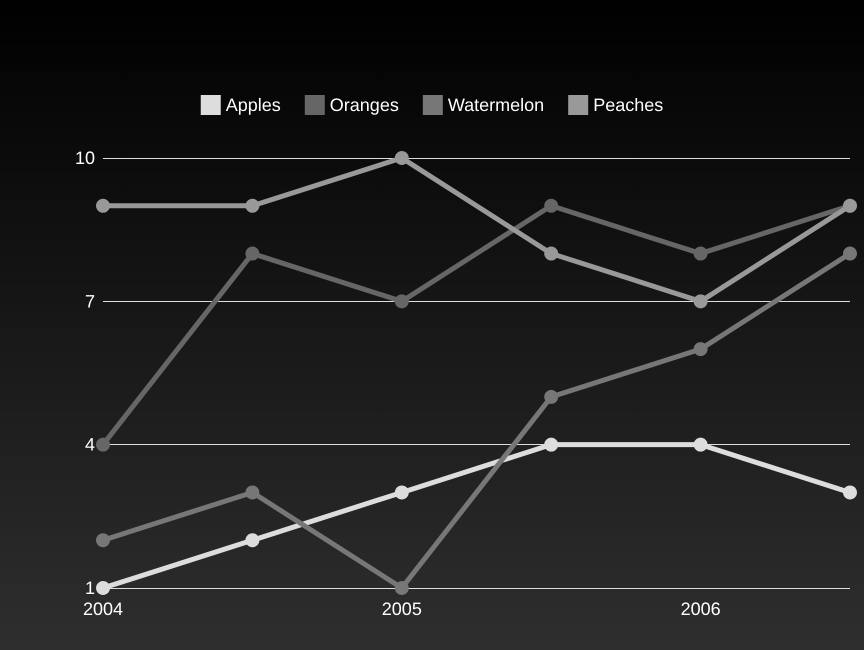 The width and height of the screenshot is (864, 650). Describe the element at coordinates (402, 609) in the screenshot. I see `x-tick-label: 2005` at that location.